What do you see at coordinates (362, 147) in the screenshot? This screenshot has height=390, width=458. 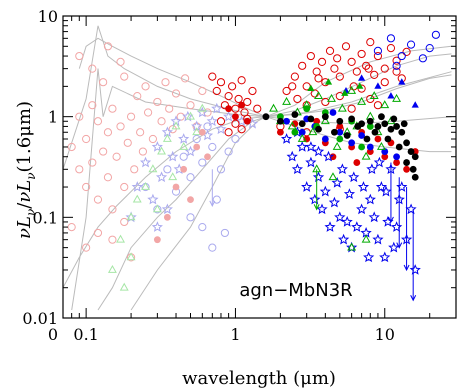 I see `point-filled-circle-green` at bounding box center [362, 147].